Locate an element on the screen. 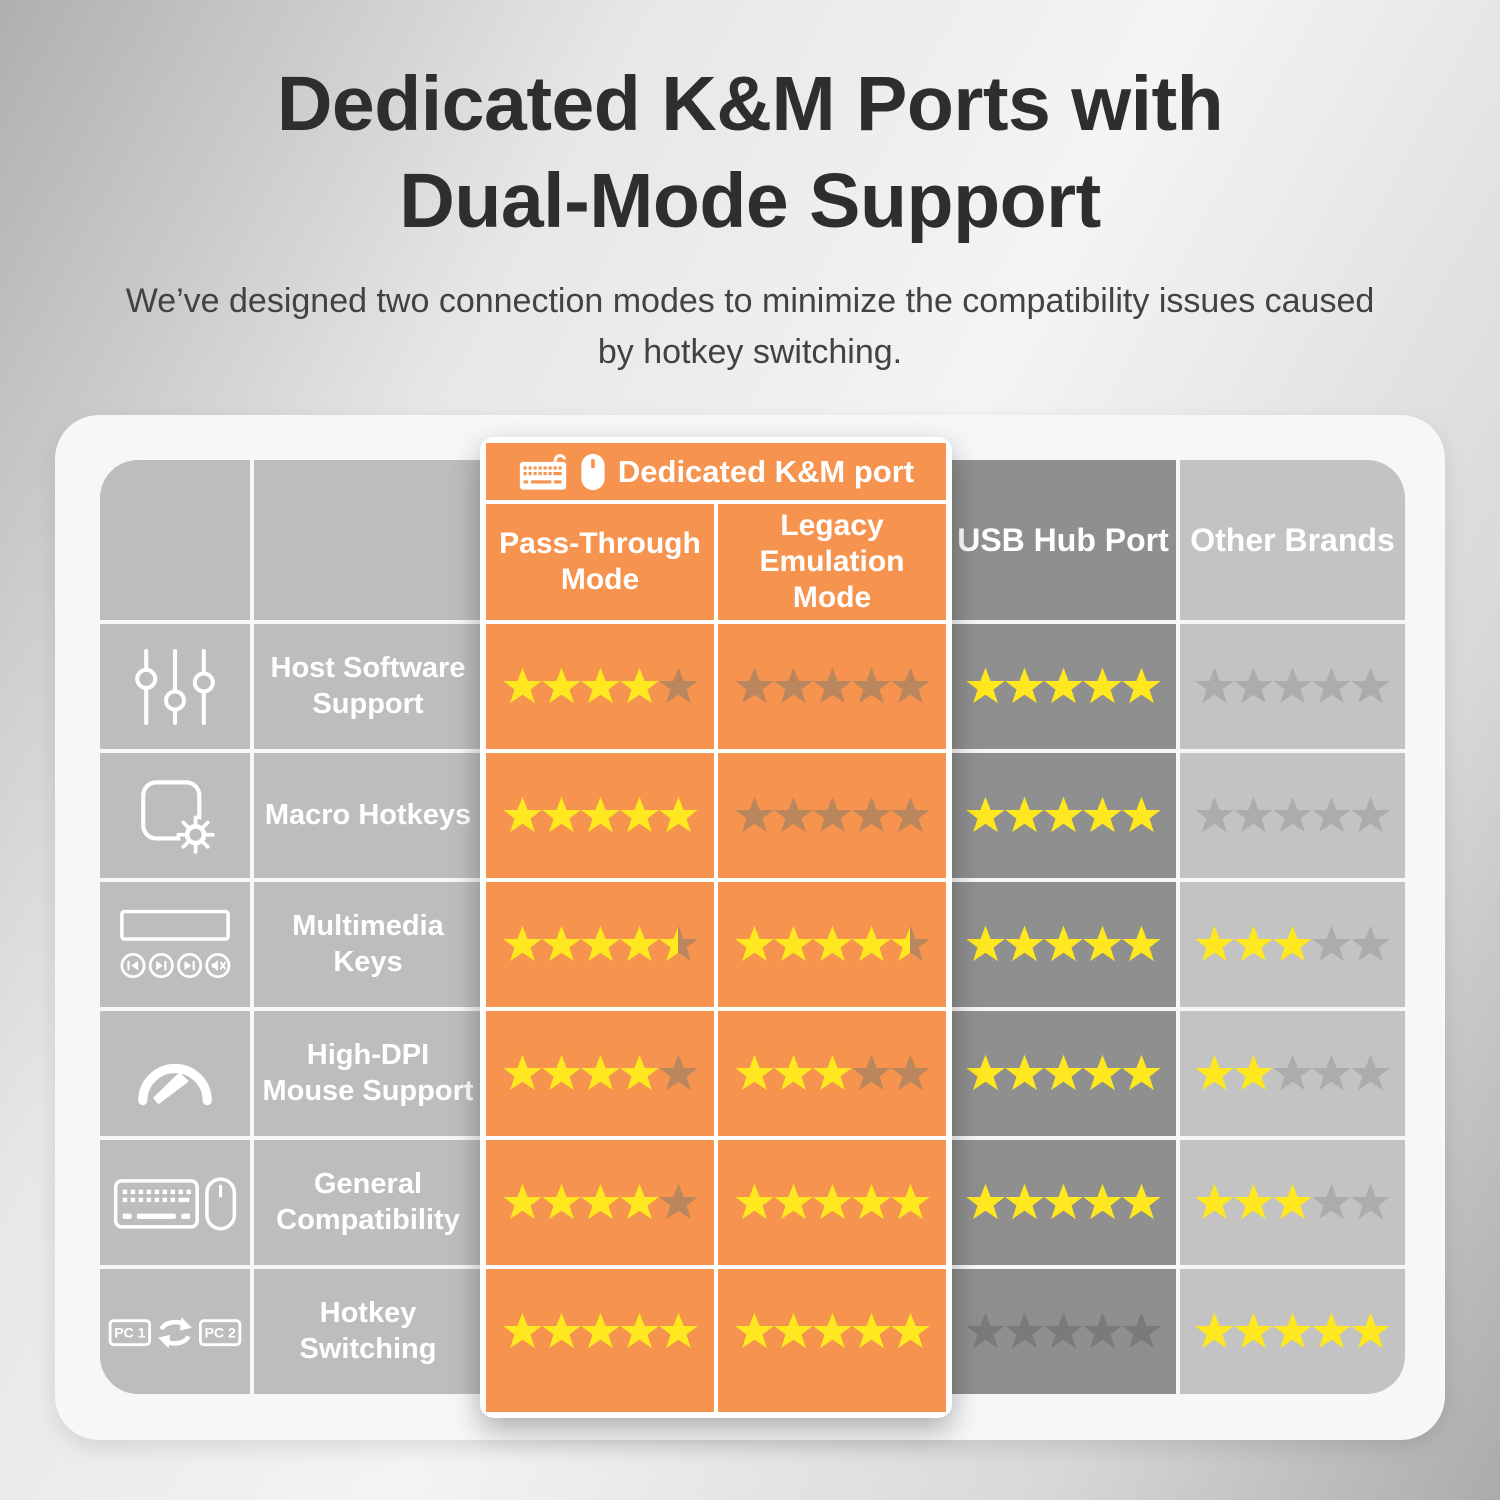 The height and width of the screenshot is (1500, 1500). km-group-header-label: Dedicated K&M port is located at coordinates (766, 471).